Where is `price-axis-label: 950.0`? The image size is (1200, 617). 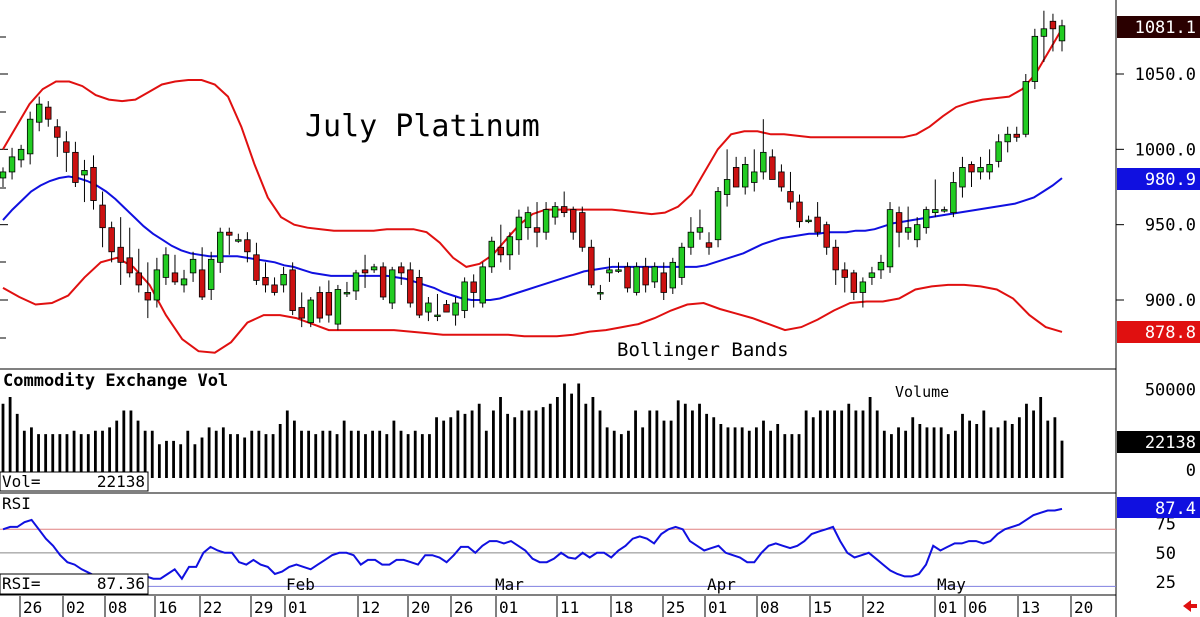 price-axis-label: 950.0 is located at coordinates (1170, 226).